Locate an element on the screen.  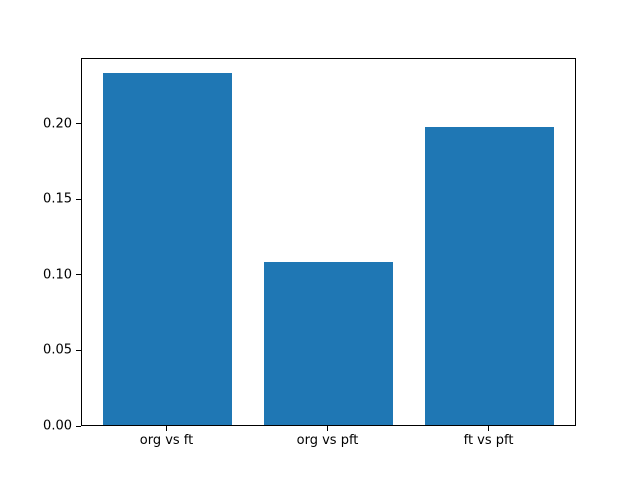
y-tick-label: 0.00 is located at coordinates (57, 426).